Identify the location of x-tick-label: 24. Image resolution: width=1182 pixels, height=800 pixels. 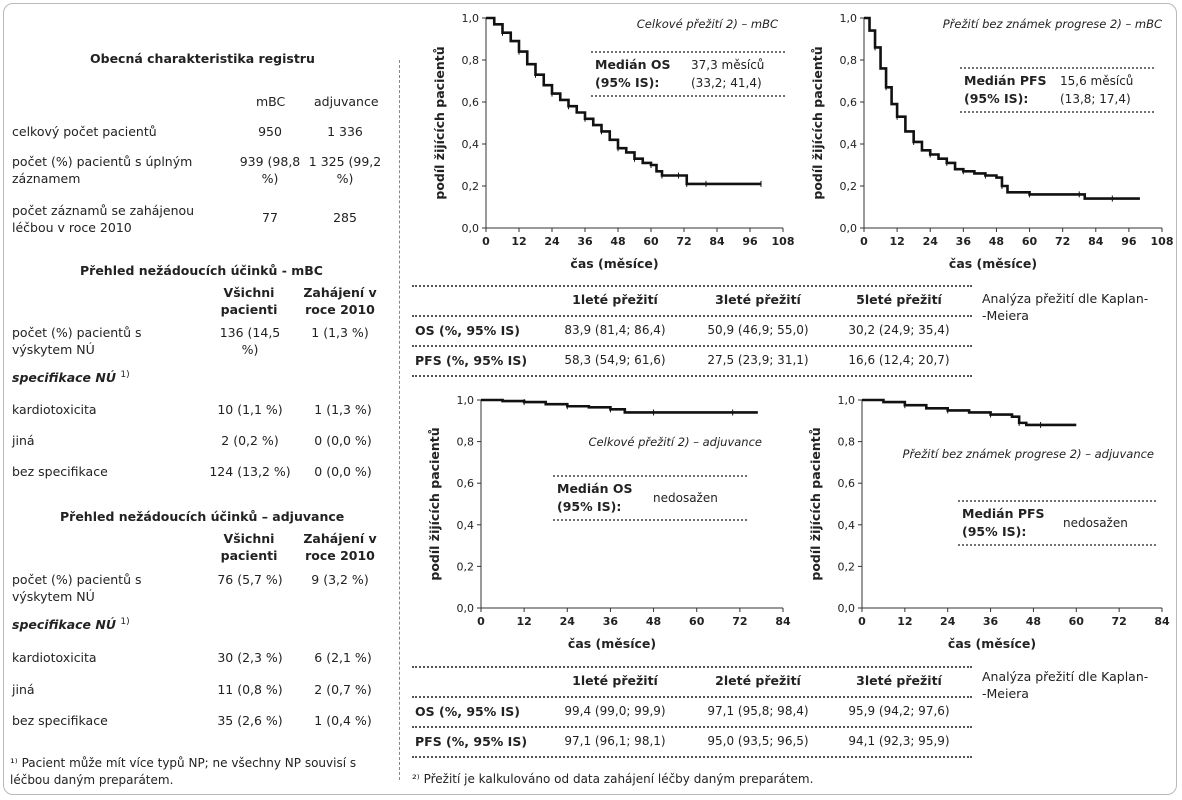
(931, 241).